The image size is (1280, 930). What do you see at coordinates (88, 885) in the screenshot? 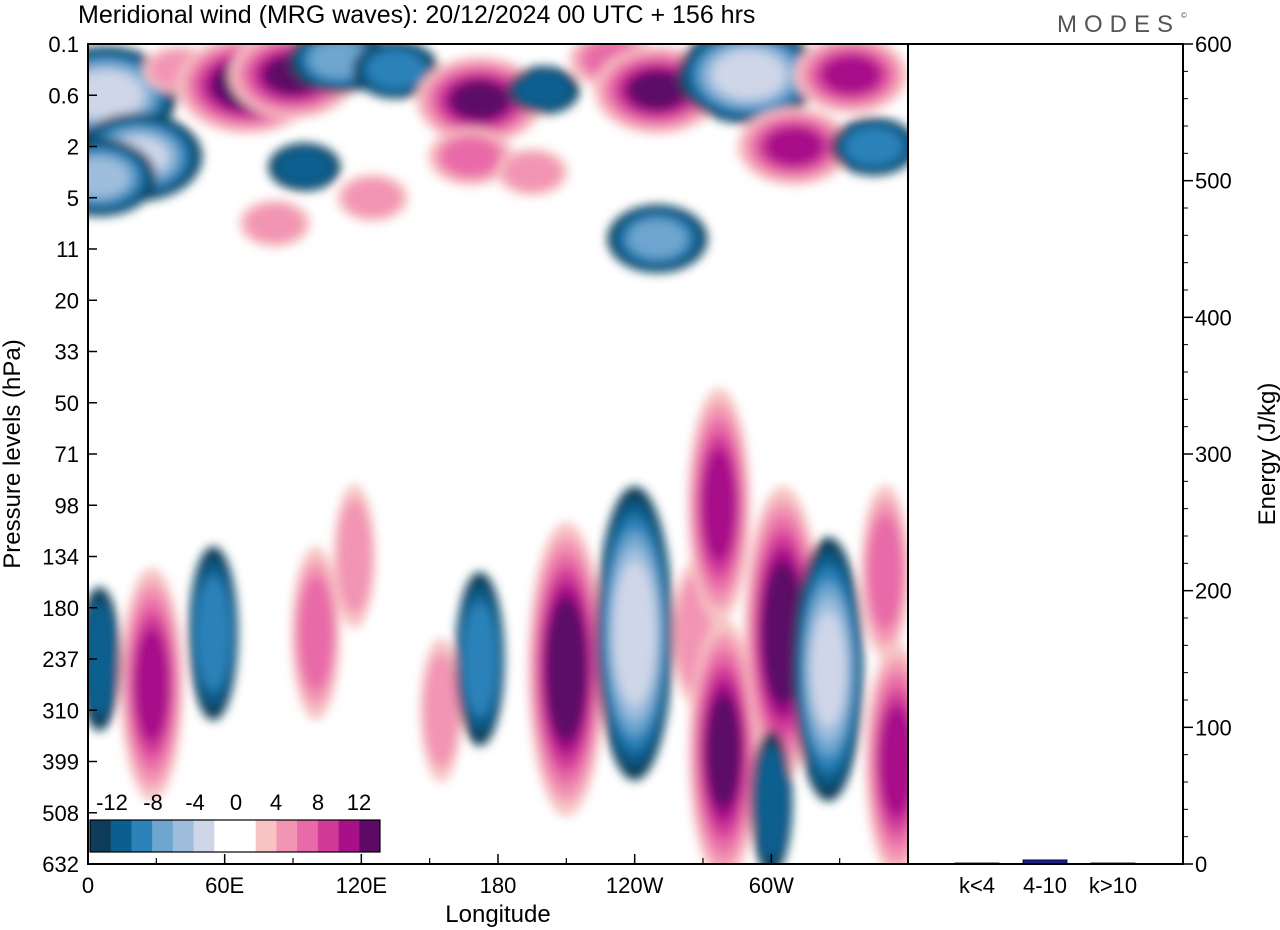
I see `x-tick-label: 0` at bounding box center [88, 885].